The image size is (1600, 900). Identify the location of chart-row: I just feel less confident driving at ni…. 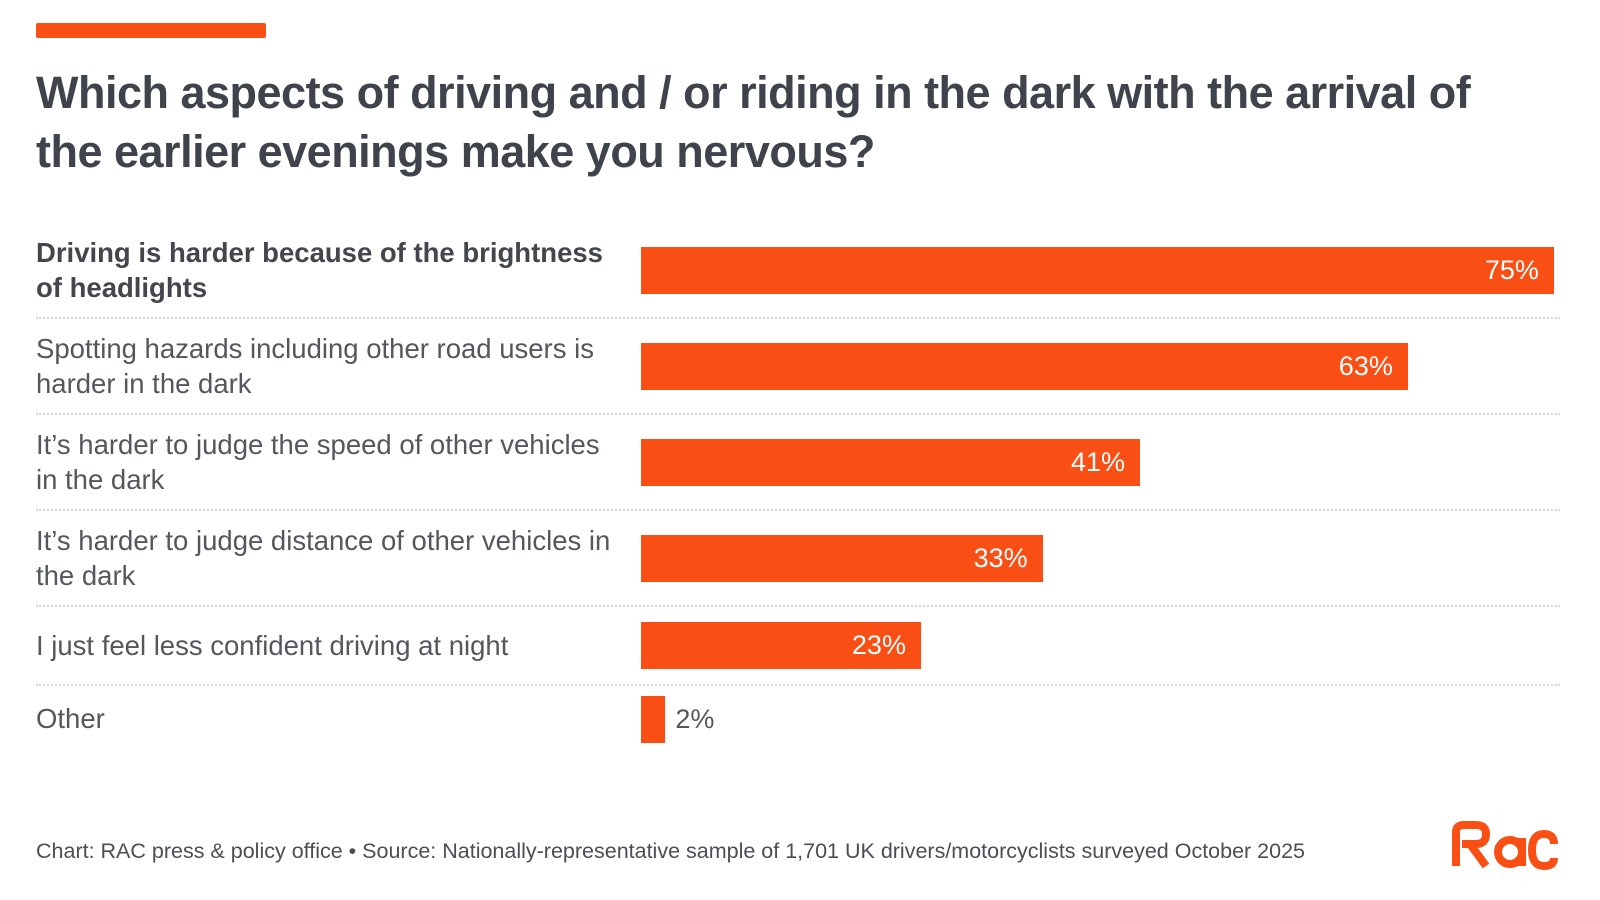
(798, 646).